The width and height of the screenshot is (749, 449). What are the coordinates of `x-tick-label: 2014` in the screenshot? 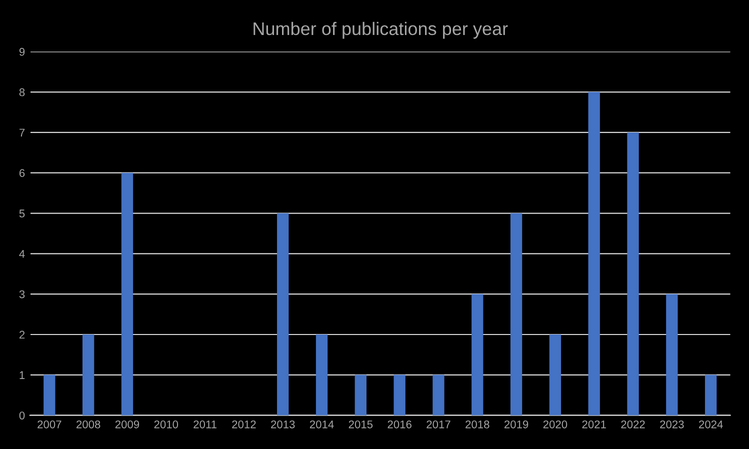 It's located at (322, 424).